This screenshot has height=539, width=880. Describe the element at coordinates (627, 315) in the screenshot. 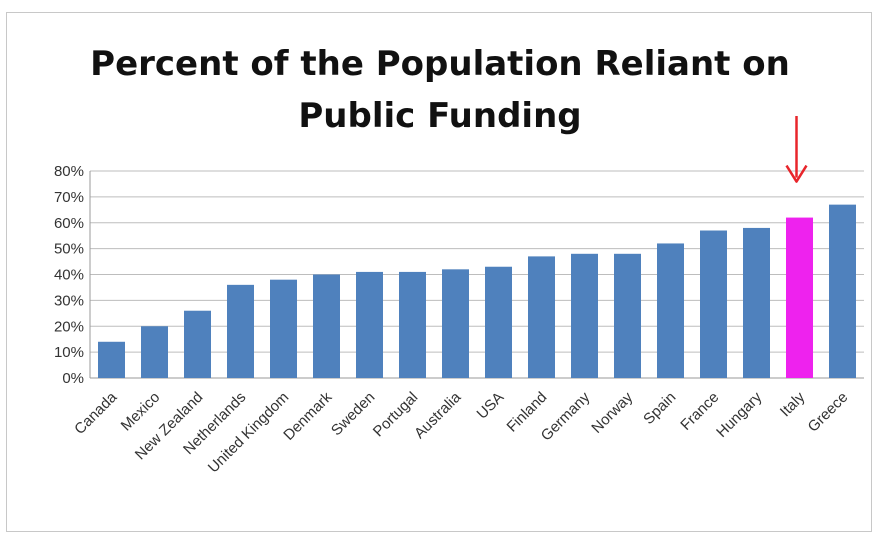

I see `bar-norway` at that location.